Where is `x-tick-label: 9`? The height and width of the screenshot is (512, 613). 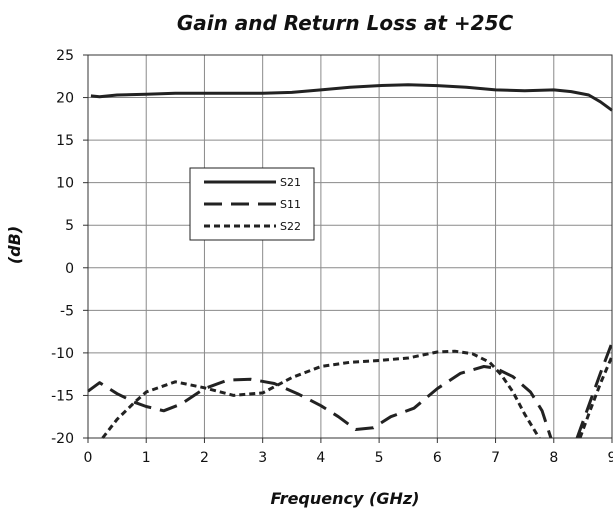 x-tick-label: 9 is located at coordinates (610, 458).